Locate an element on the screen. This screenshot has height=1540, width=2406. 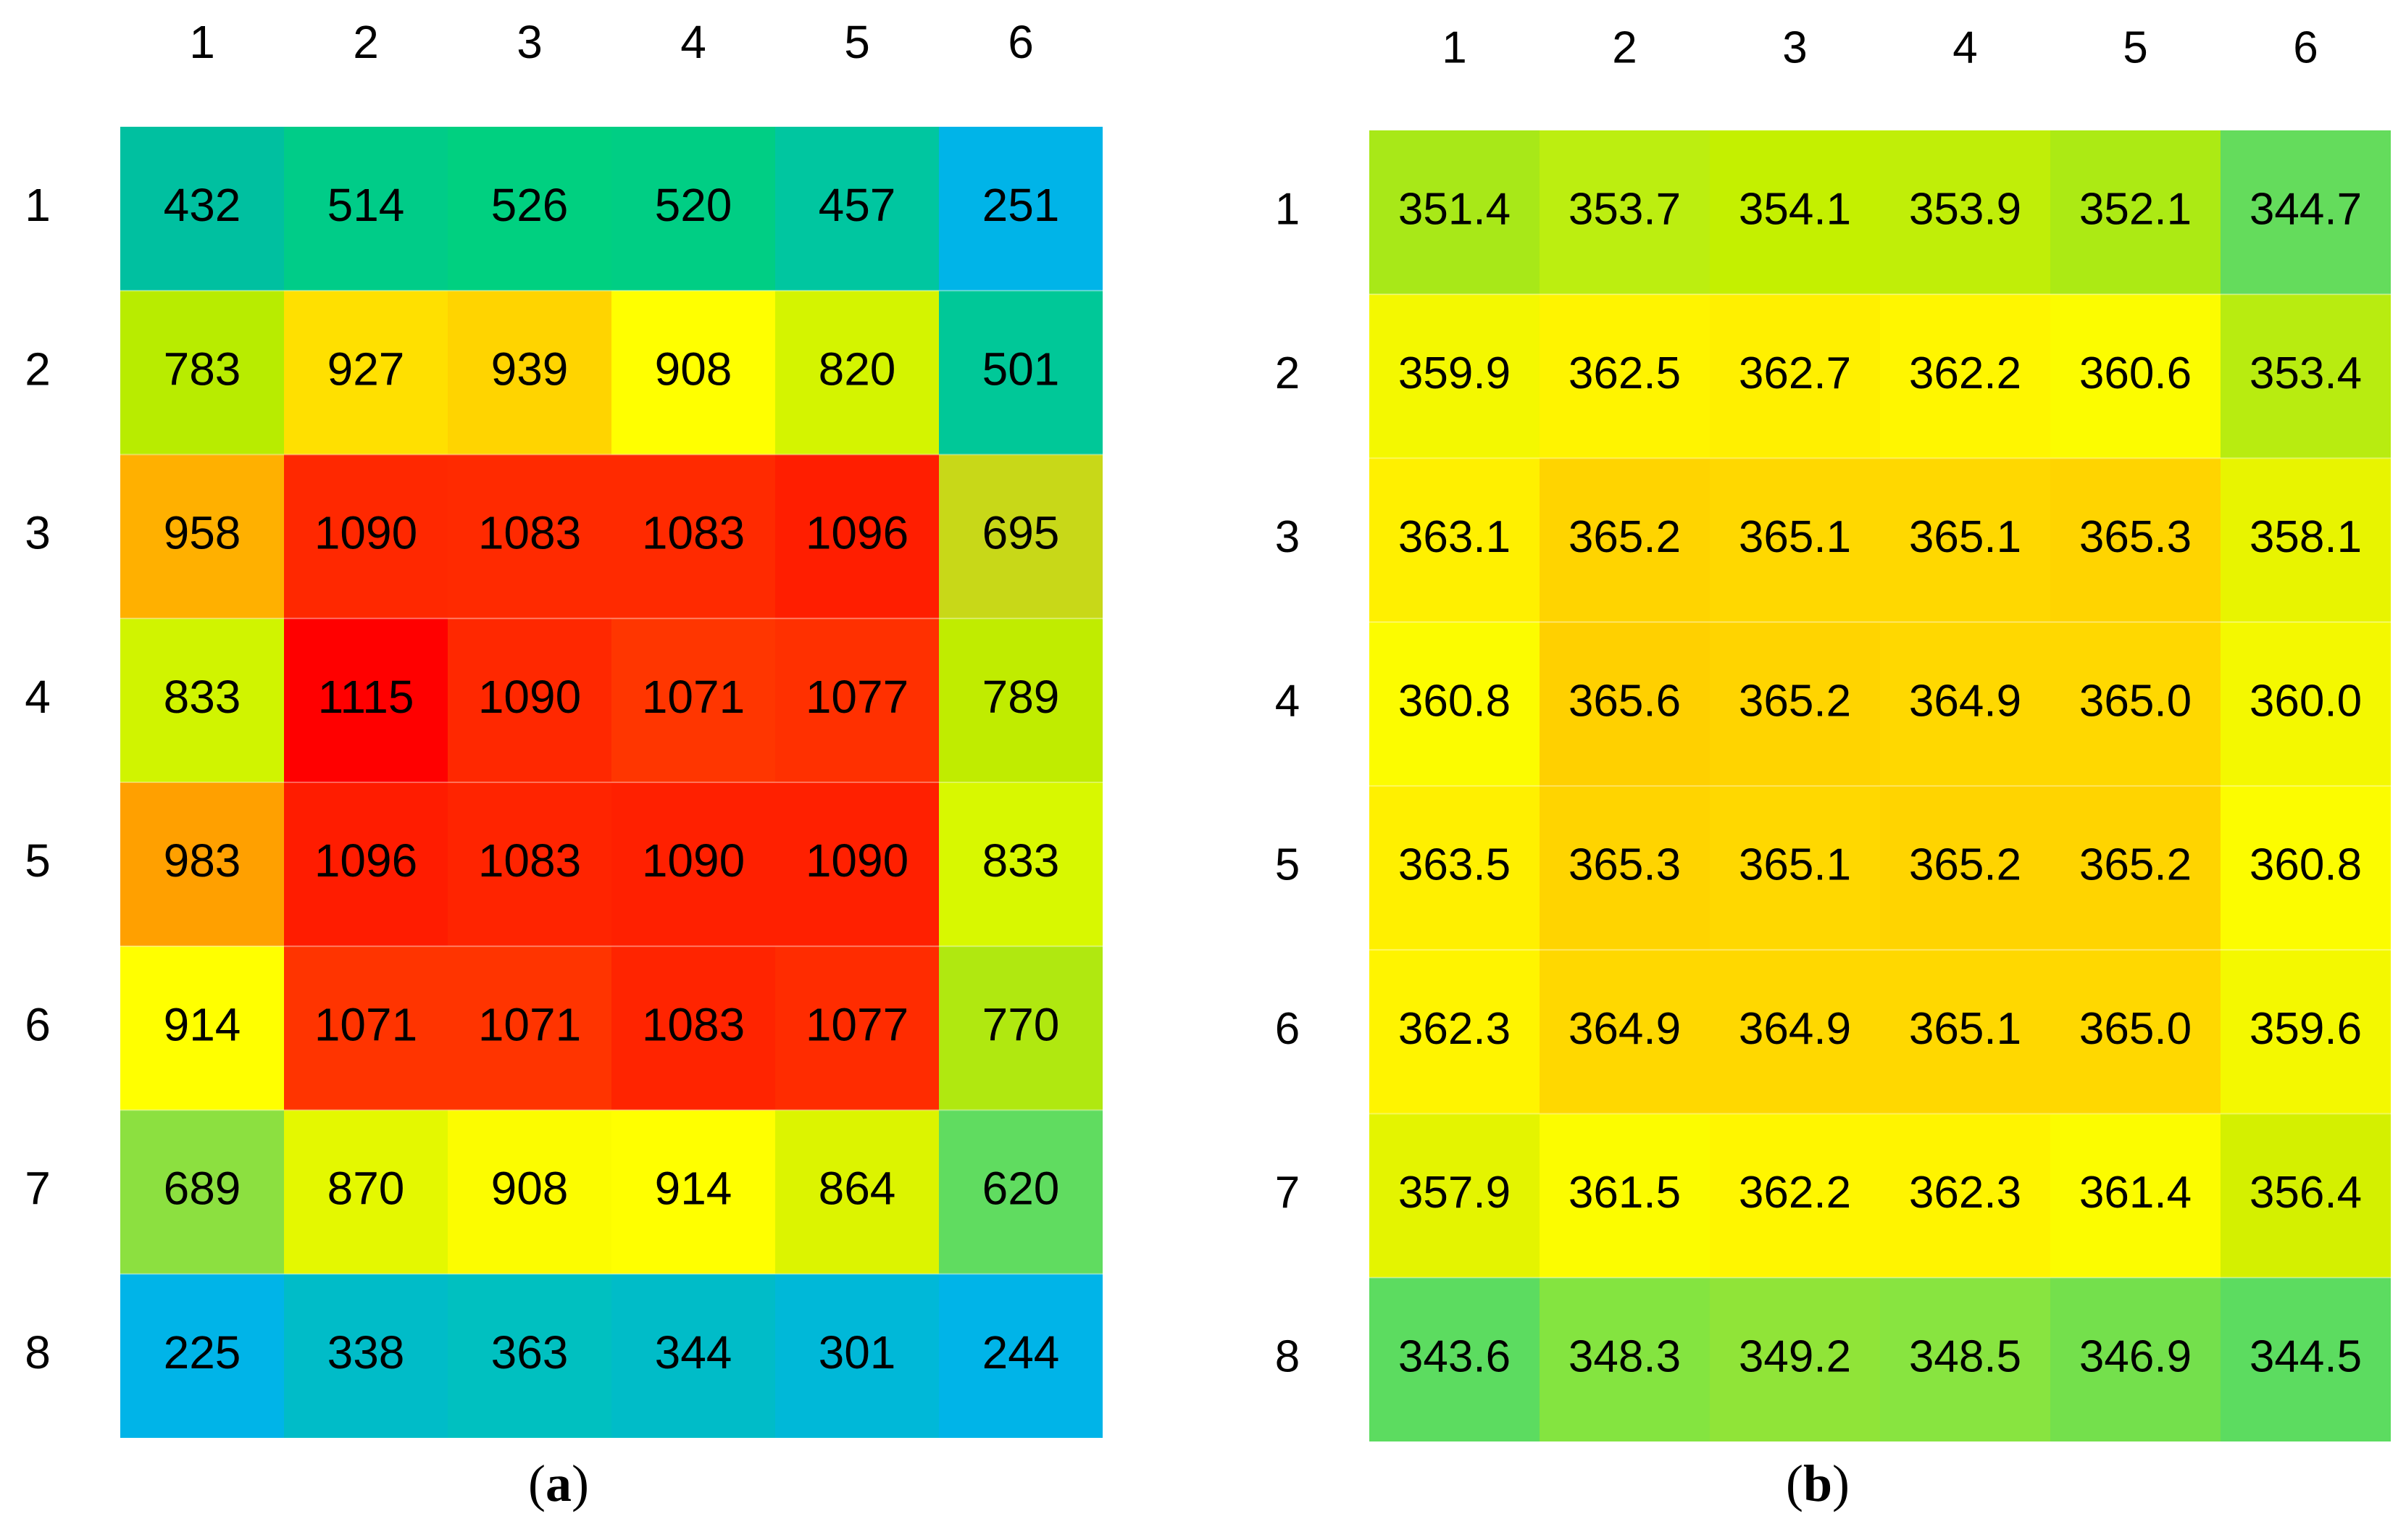
heatmap-b-cell-value: 365.0 is located at coordinates (2135, 1029).